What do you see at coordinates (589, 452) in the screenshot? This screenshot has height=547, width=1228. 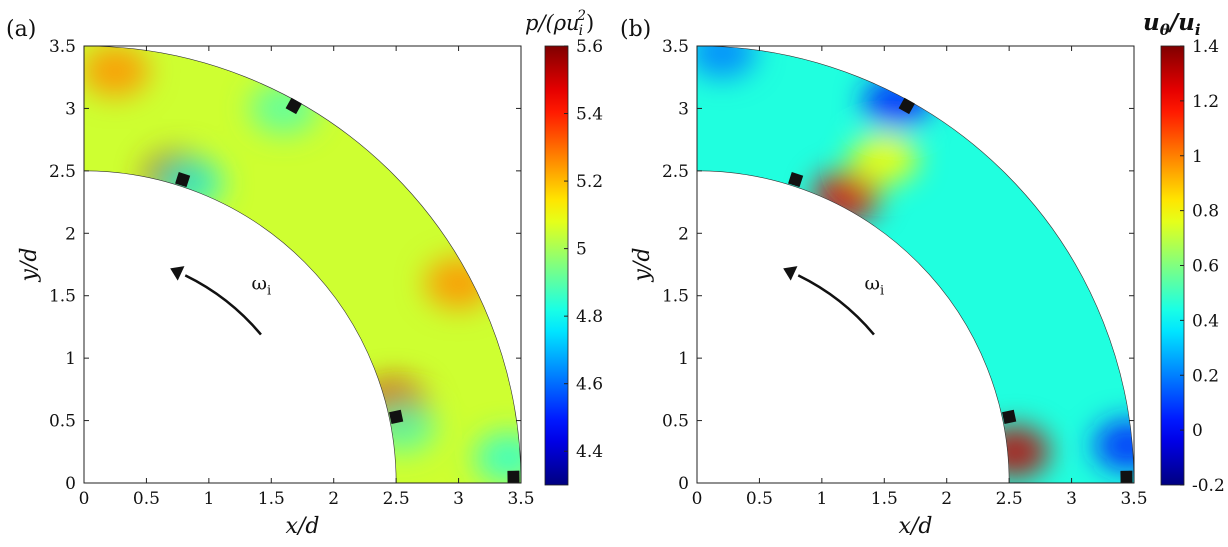 I see `colorbar-tick-label: 4.4` at bounding box center [589, 452].